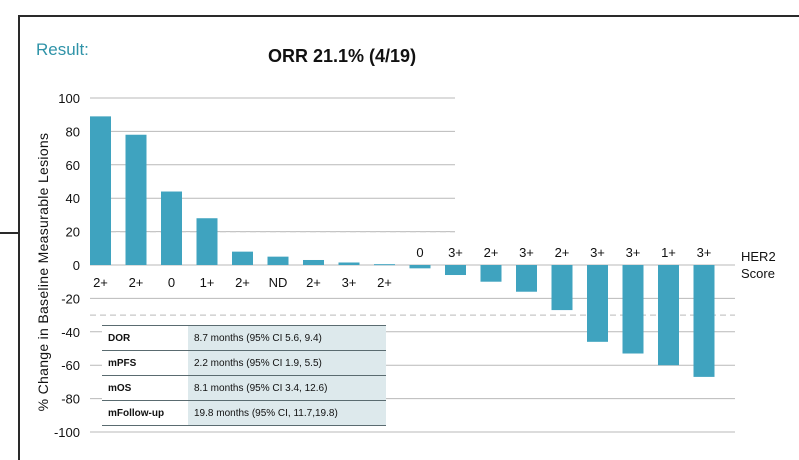 Image resolution: width=799 pixels, height=460 pixels. What do you see at coordinates (145, 338) in the screenshot?
I see `row-label-dor: DOR` at bounding box center [145, 338].